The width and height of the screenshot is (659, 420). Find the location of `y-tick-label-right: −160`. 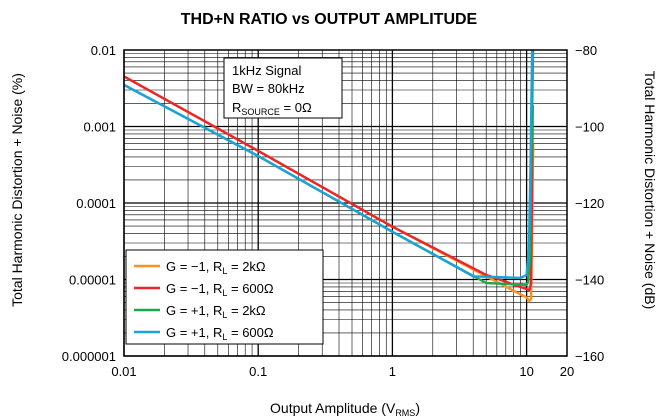

y-tick-label-right: −160 is located at coordinates (589, 356).